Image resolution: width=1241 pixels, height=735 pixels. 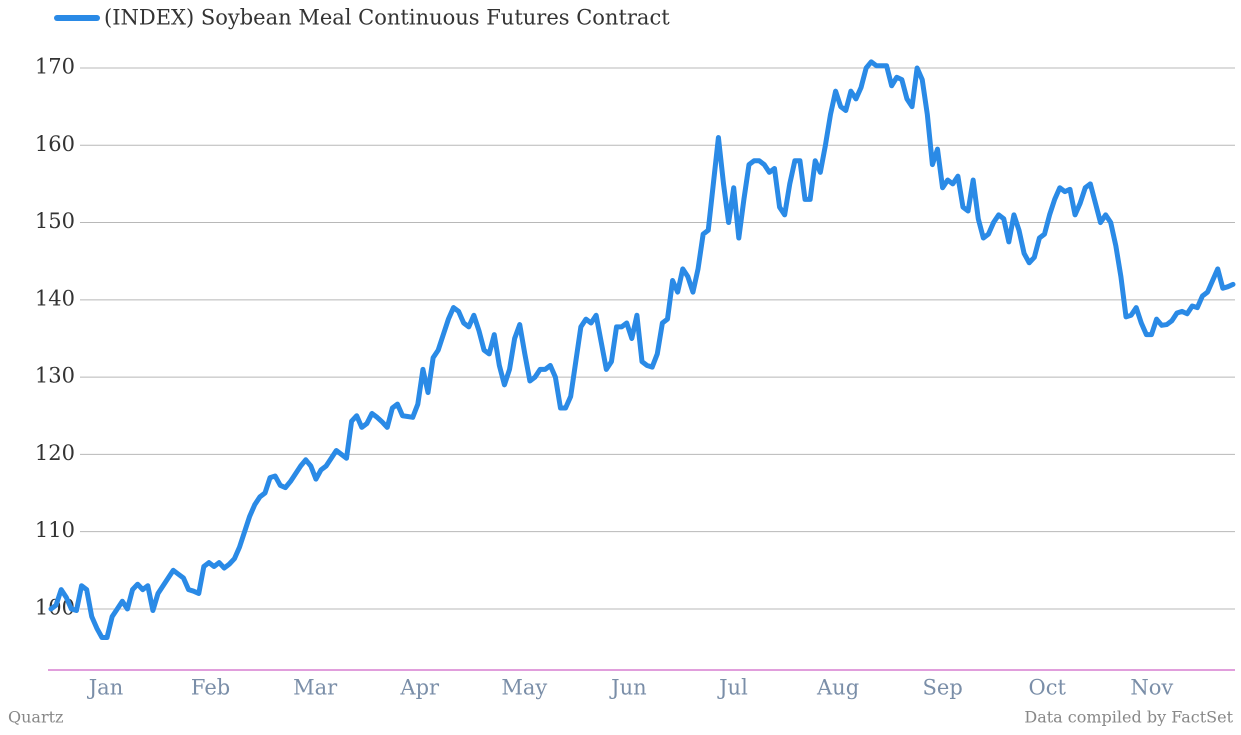 What do you see at coordinates (55, 453) in the screenshot?
I see `y-tick-label: 120` at bounding box center [55, 453].